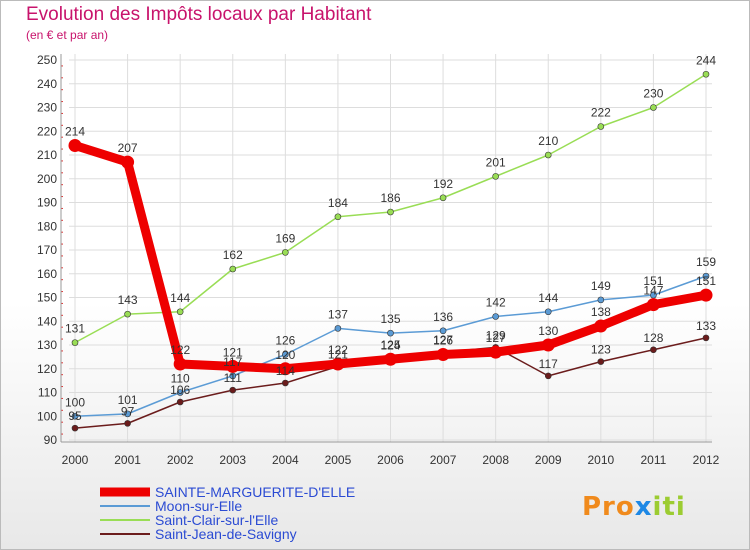 The width and height of the screenshot is (750, 550). I want to click on y-tick-label: 140, so click(47, 321).